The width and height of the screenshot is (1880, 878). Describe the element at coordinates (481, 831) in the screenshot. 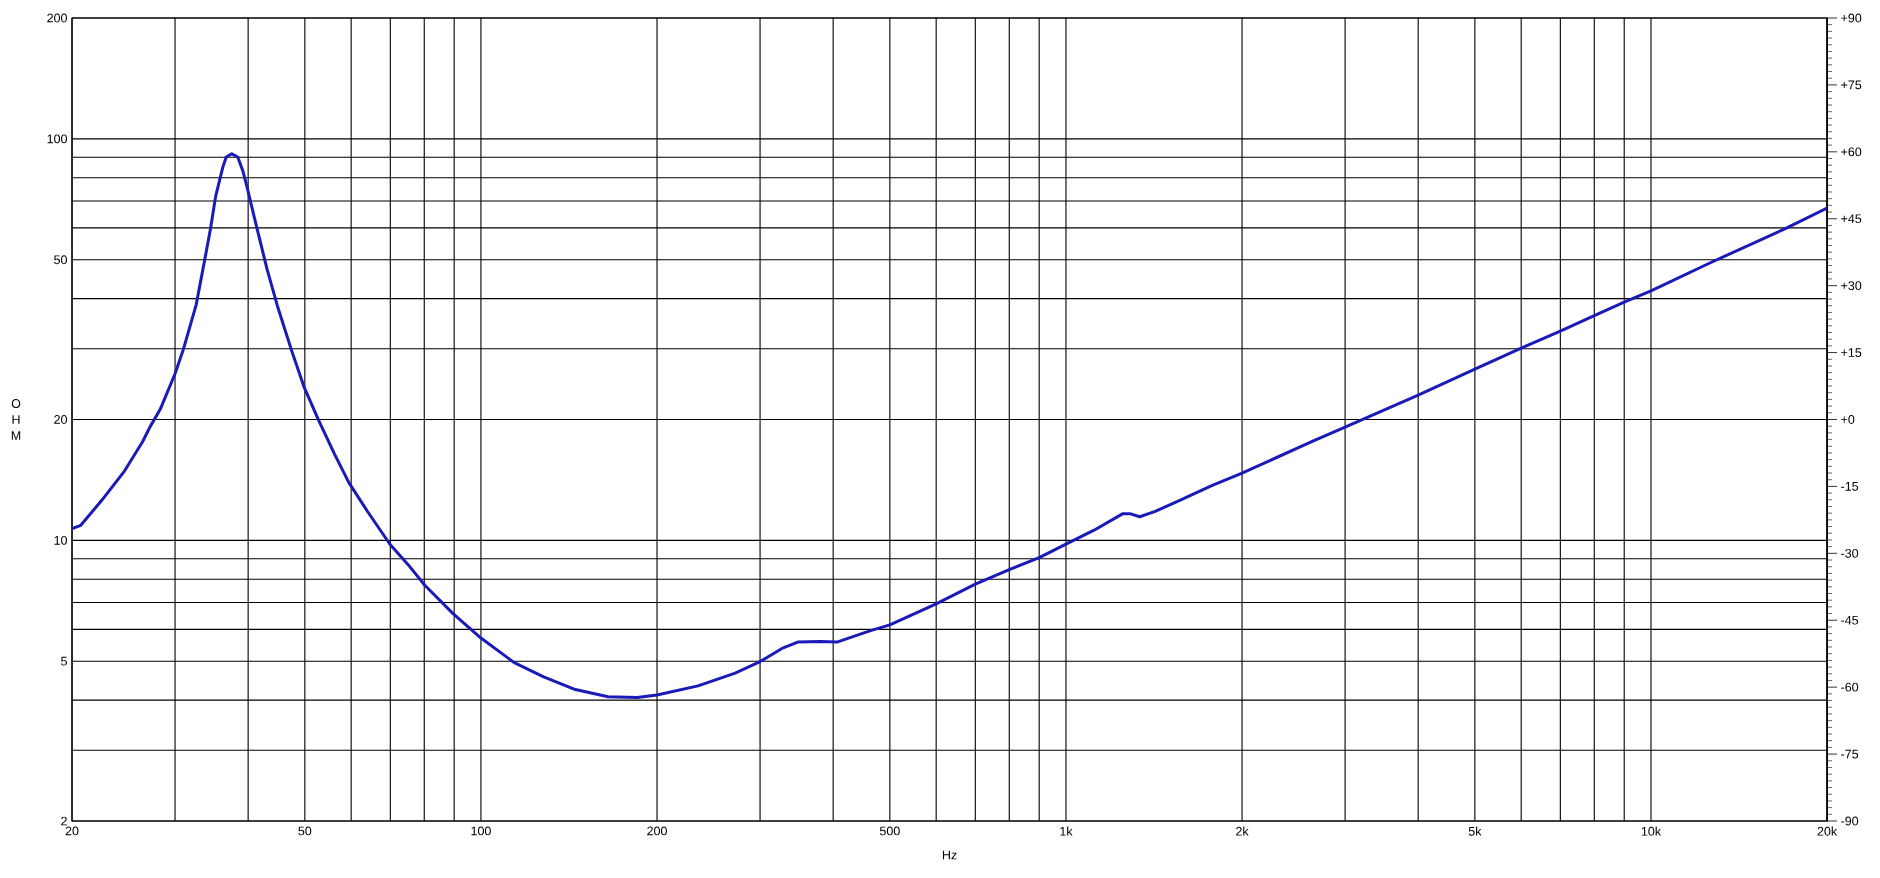

I see `x-tick-label: 100` at that location.